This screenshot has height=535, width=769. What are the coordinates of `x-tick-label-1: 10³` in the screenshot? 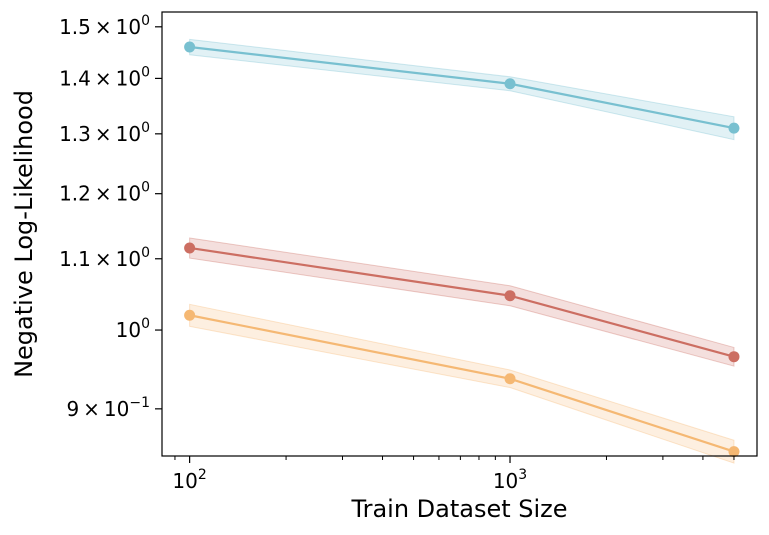 It's located at (510, 480).